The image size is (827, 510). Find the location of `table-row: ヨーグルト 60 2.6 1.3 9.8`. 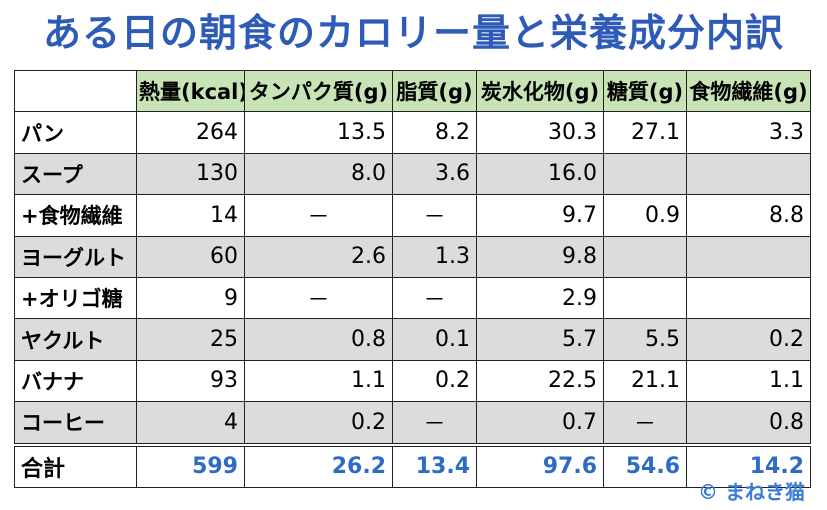

table-row: ヨーグルト 60 2.6 1.3 9.8 is located at coordinates (412, 256).